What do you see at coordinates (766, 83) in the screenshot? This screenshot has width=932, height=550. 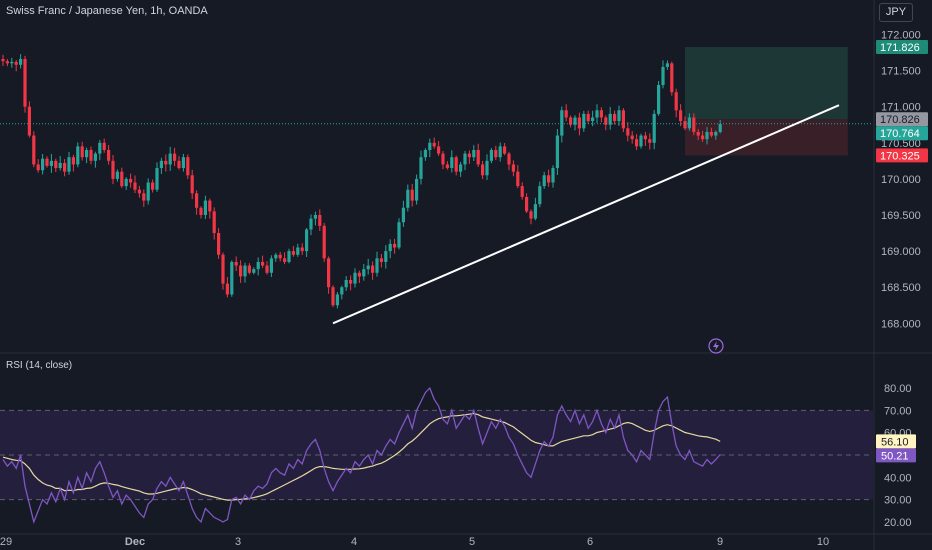 I see `profit-zone` at bounding box center [766, 83].